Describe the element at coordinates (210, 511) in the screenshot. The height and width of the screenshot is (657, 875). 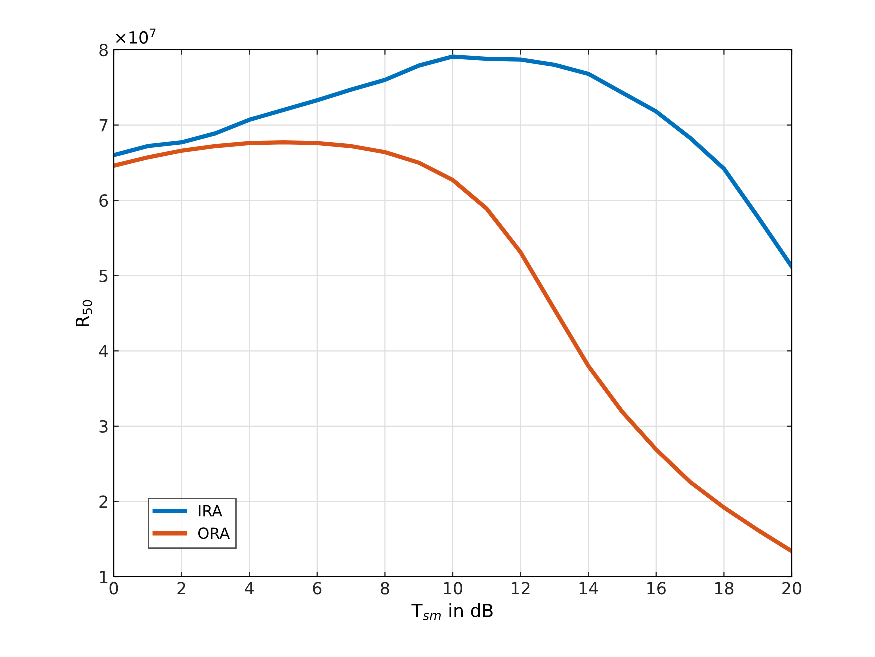
I see `legend-label: IRA` at that location.